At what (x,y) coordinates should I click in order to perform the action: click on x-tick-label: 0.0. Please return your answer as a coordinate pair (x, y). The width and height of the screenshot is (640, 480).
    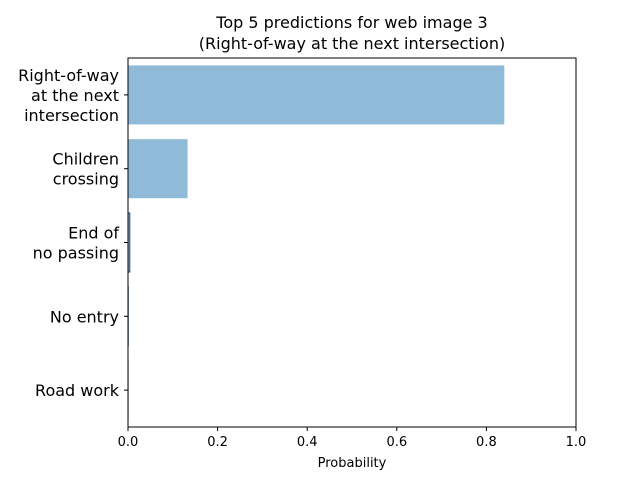
    Looking at the image, I should click on (128, 442).